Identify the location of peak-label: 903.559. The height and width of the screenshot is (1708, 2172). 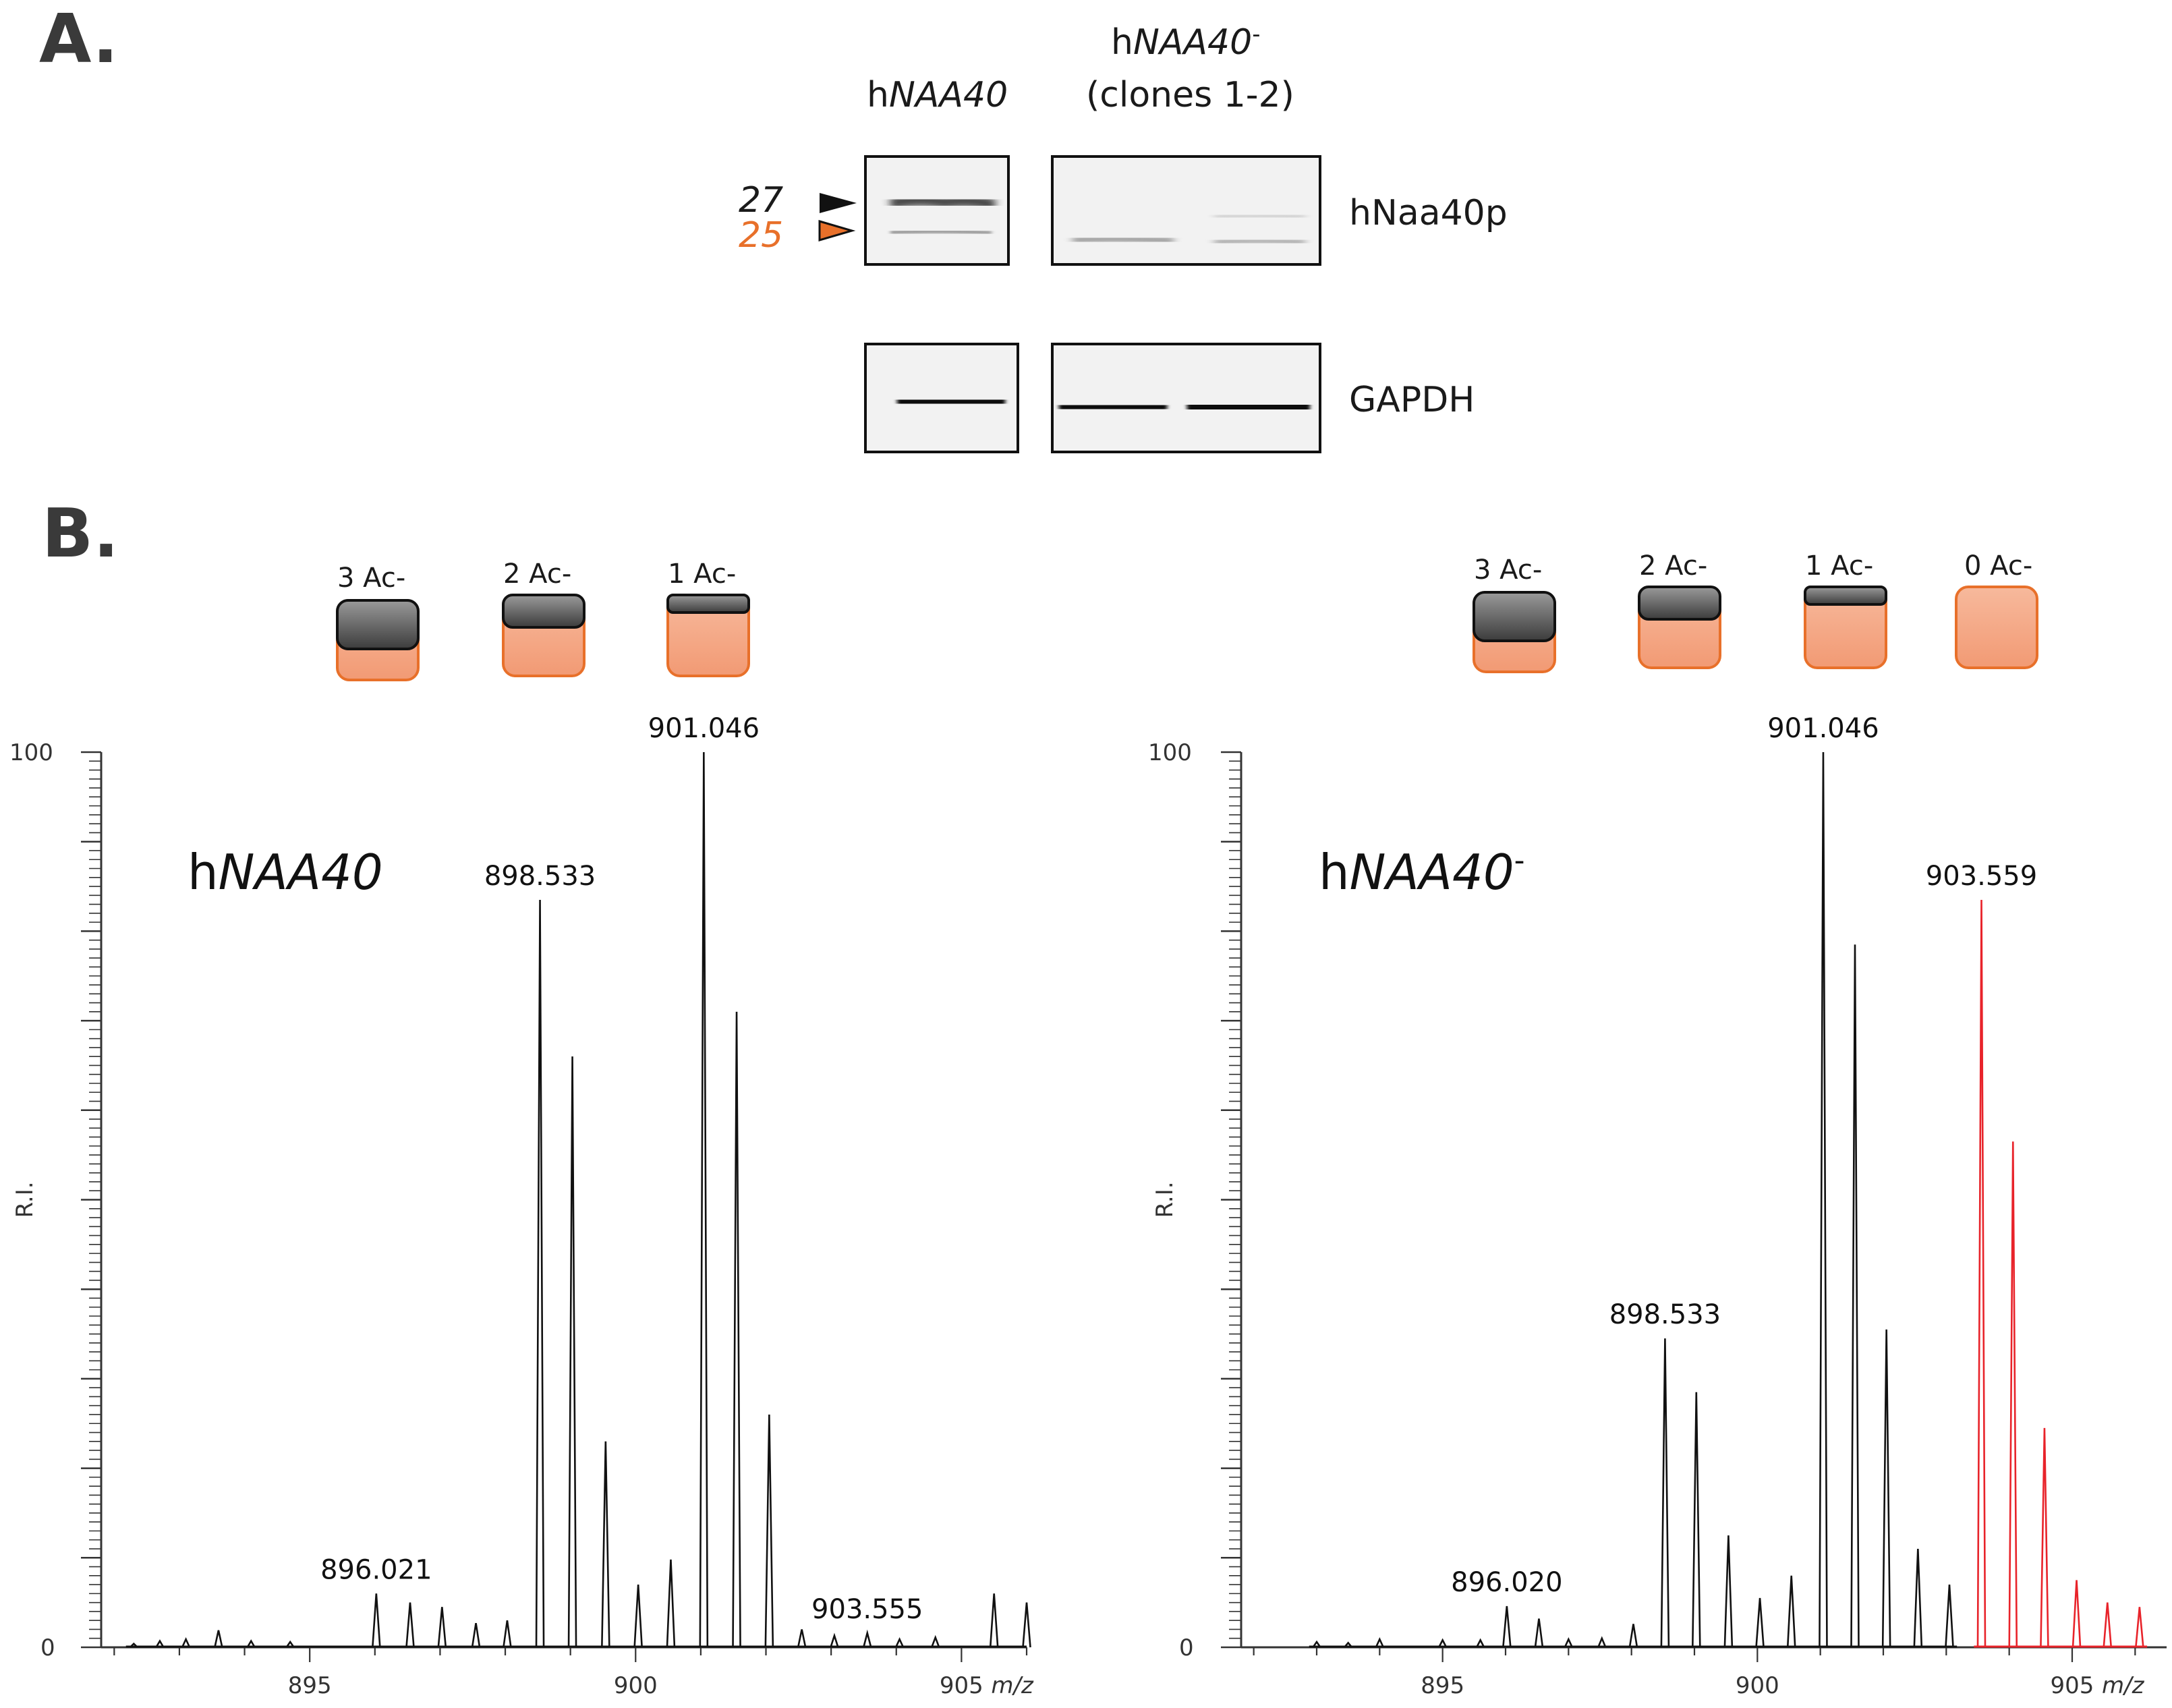
(1982, 877).